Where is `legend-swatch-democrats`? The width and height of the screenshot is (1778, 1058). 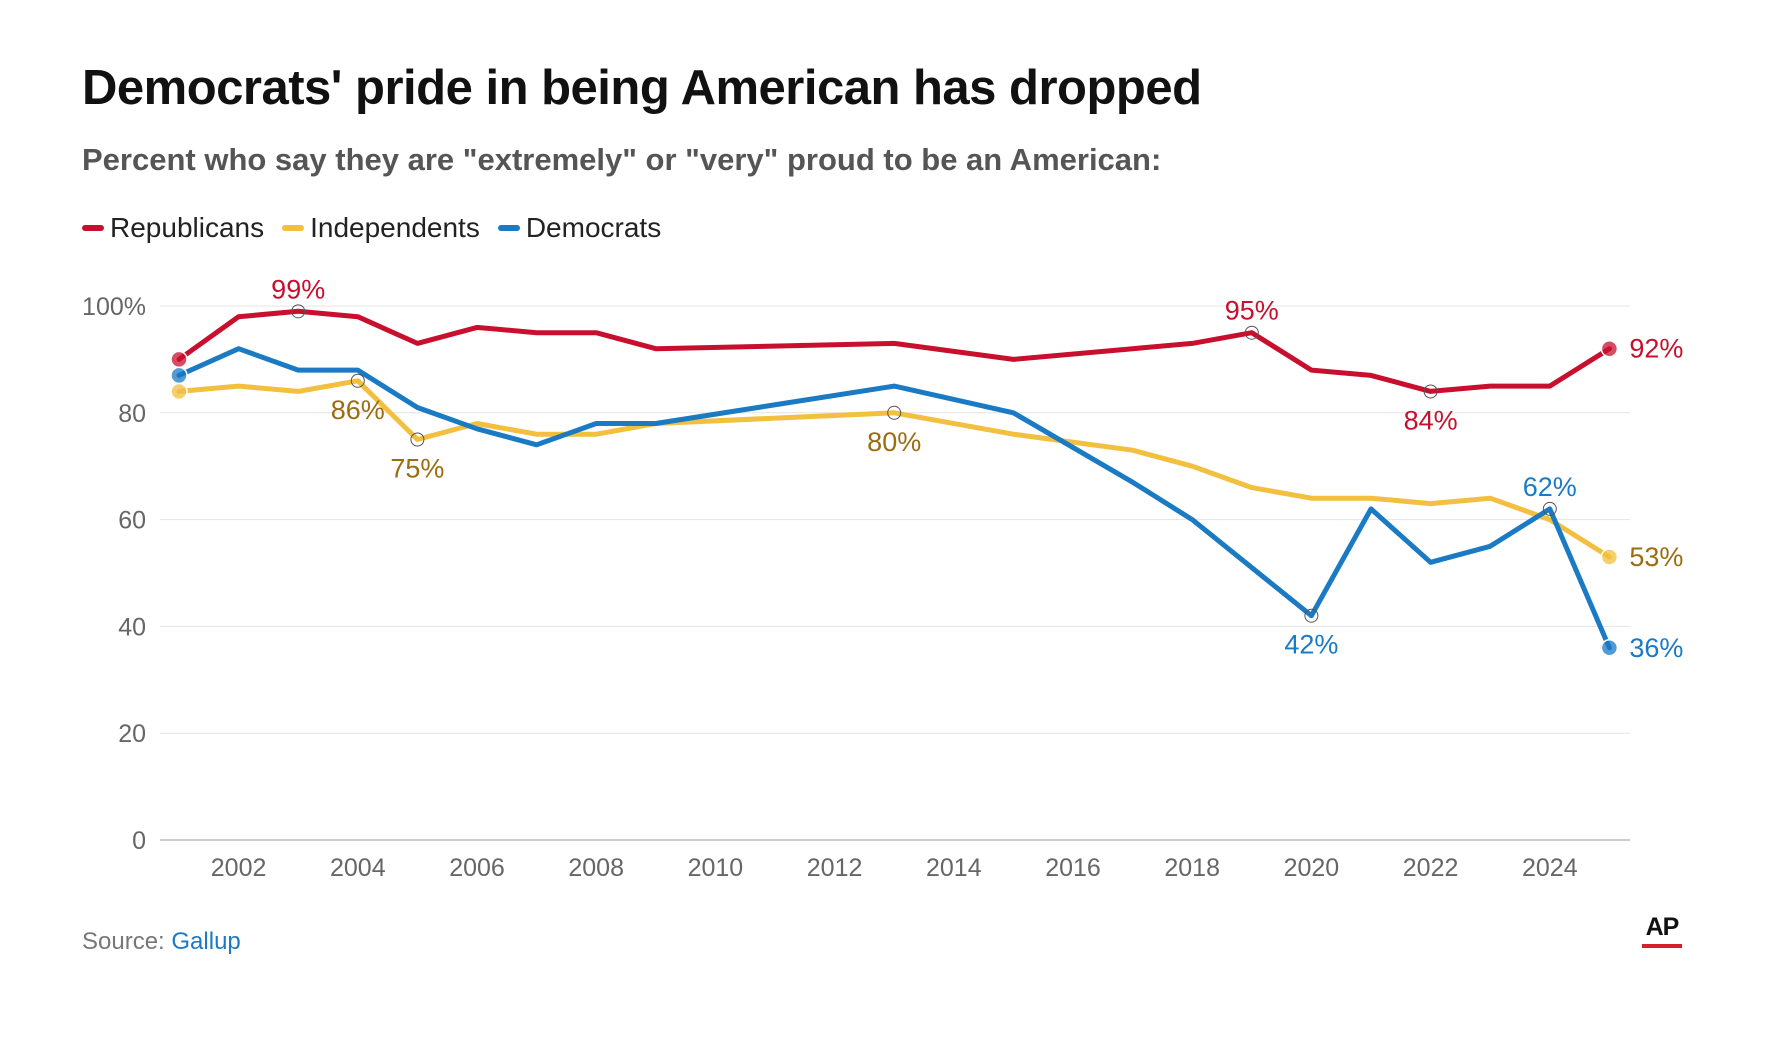
legend-swatch-democrats is located at coordinates (508, 228).